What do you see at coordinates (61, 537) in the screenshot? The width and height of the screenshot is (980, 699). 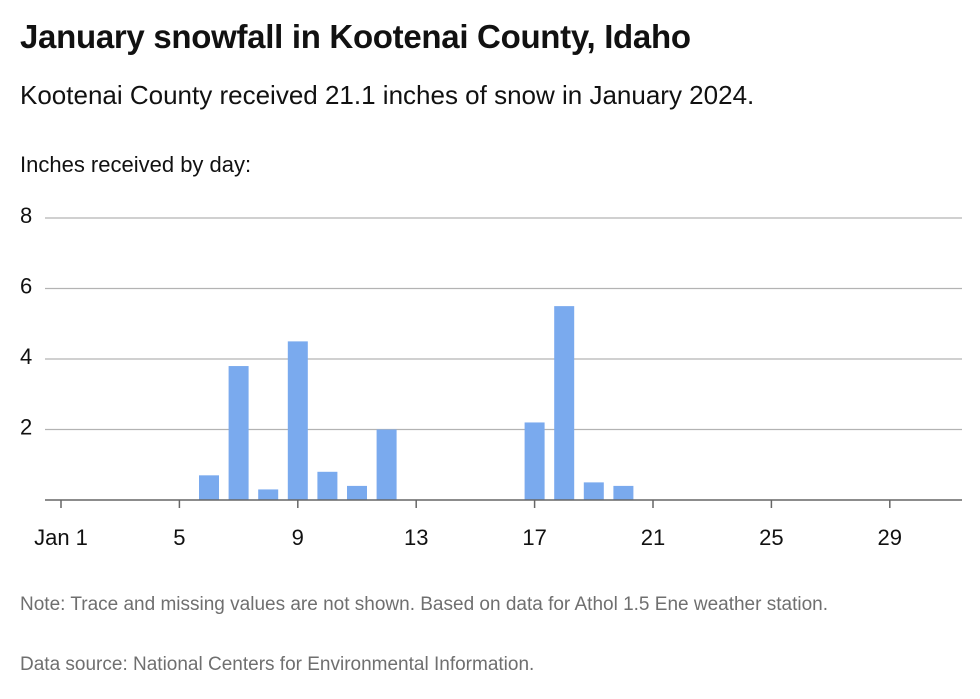 I see `x-tick-label: Jan 1` at bounding box center [61, 537].